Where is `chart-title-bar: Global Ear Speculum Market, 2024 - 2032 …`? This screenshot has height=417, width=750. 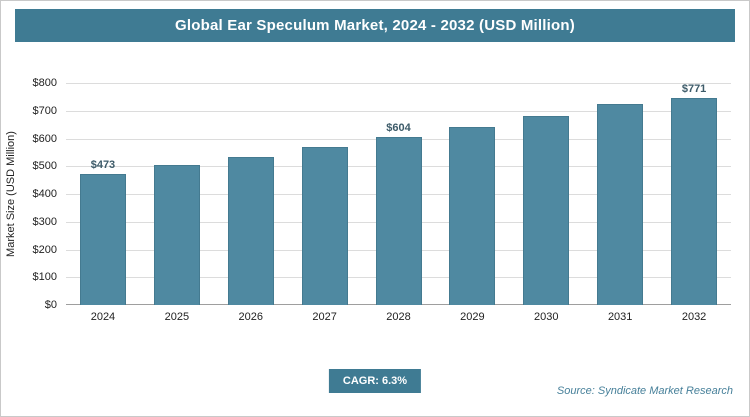
chart-title-bar: Global Ear Speculum Market, 2024 - 2032 … is located at coordinates (375, 25).